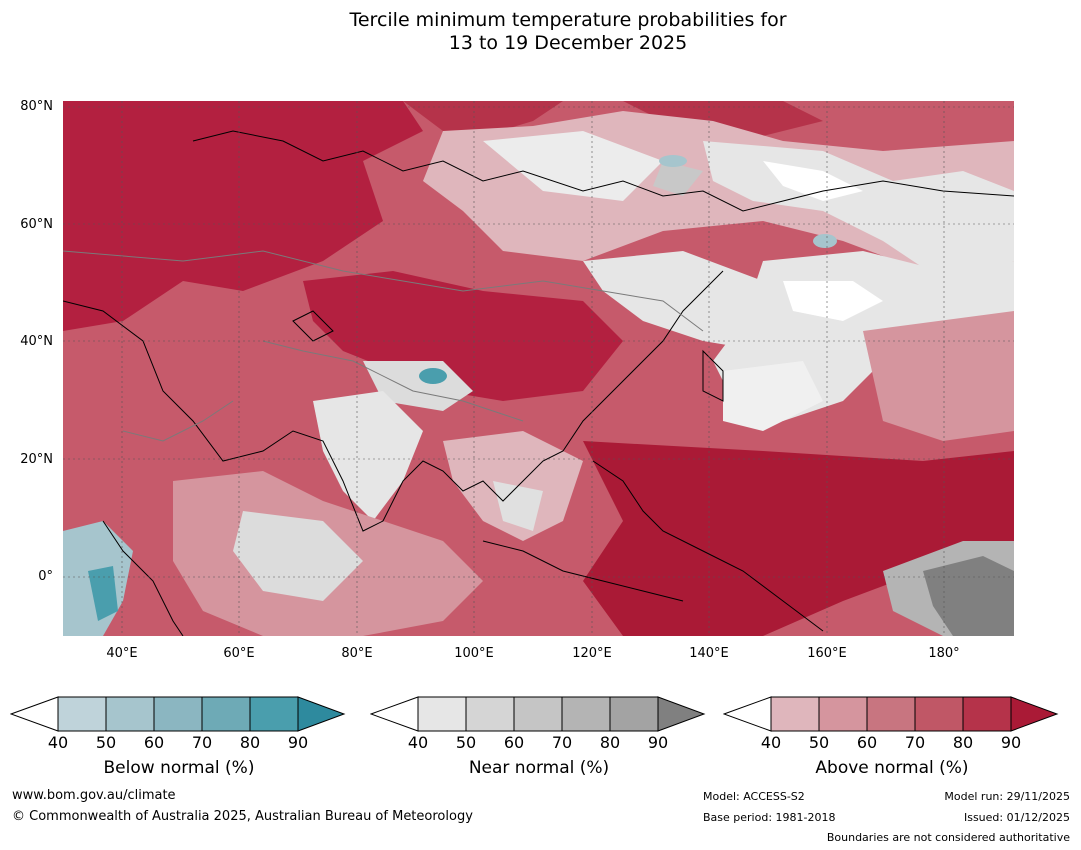 This screenshot has height=850, width=1081. What do you see at coordinates (798, 538) in the screenshot?
I see `region-dark-west-pacific` at bounding box center [798, 538].